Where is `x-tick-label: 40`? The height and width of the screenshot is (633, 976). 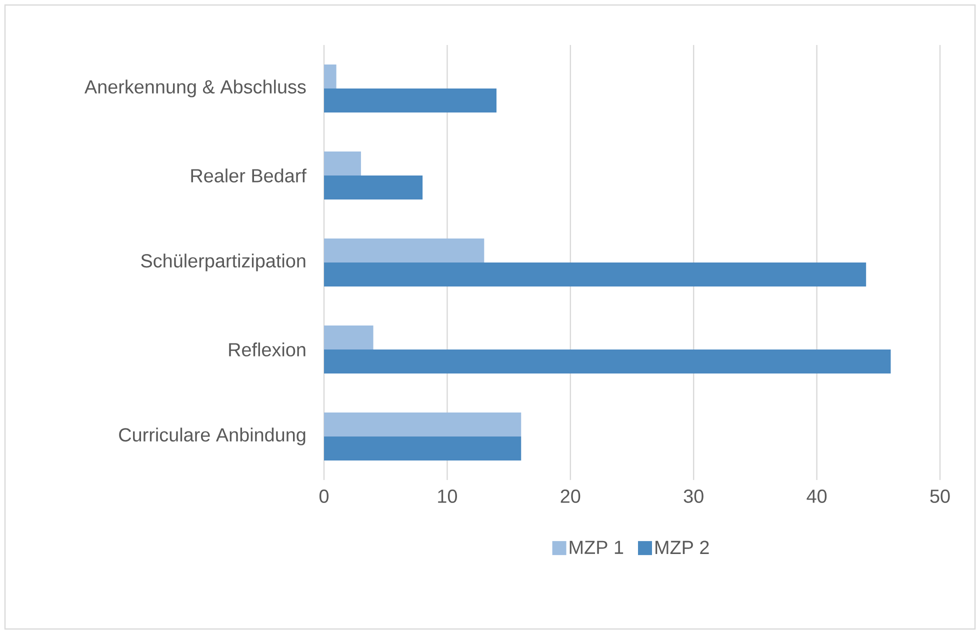
x-tick-label: 40 is located at coordinates (816, 496).